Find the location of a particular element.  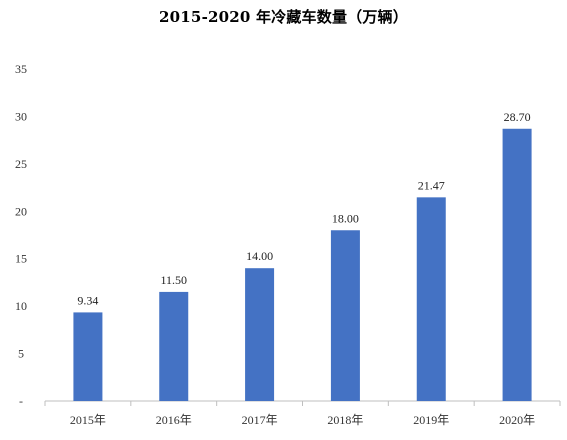

data-label: 11.50 is located at coordinates (173, 280).